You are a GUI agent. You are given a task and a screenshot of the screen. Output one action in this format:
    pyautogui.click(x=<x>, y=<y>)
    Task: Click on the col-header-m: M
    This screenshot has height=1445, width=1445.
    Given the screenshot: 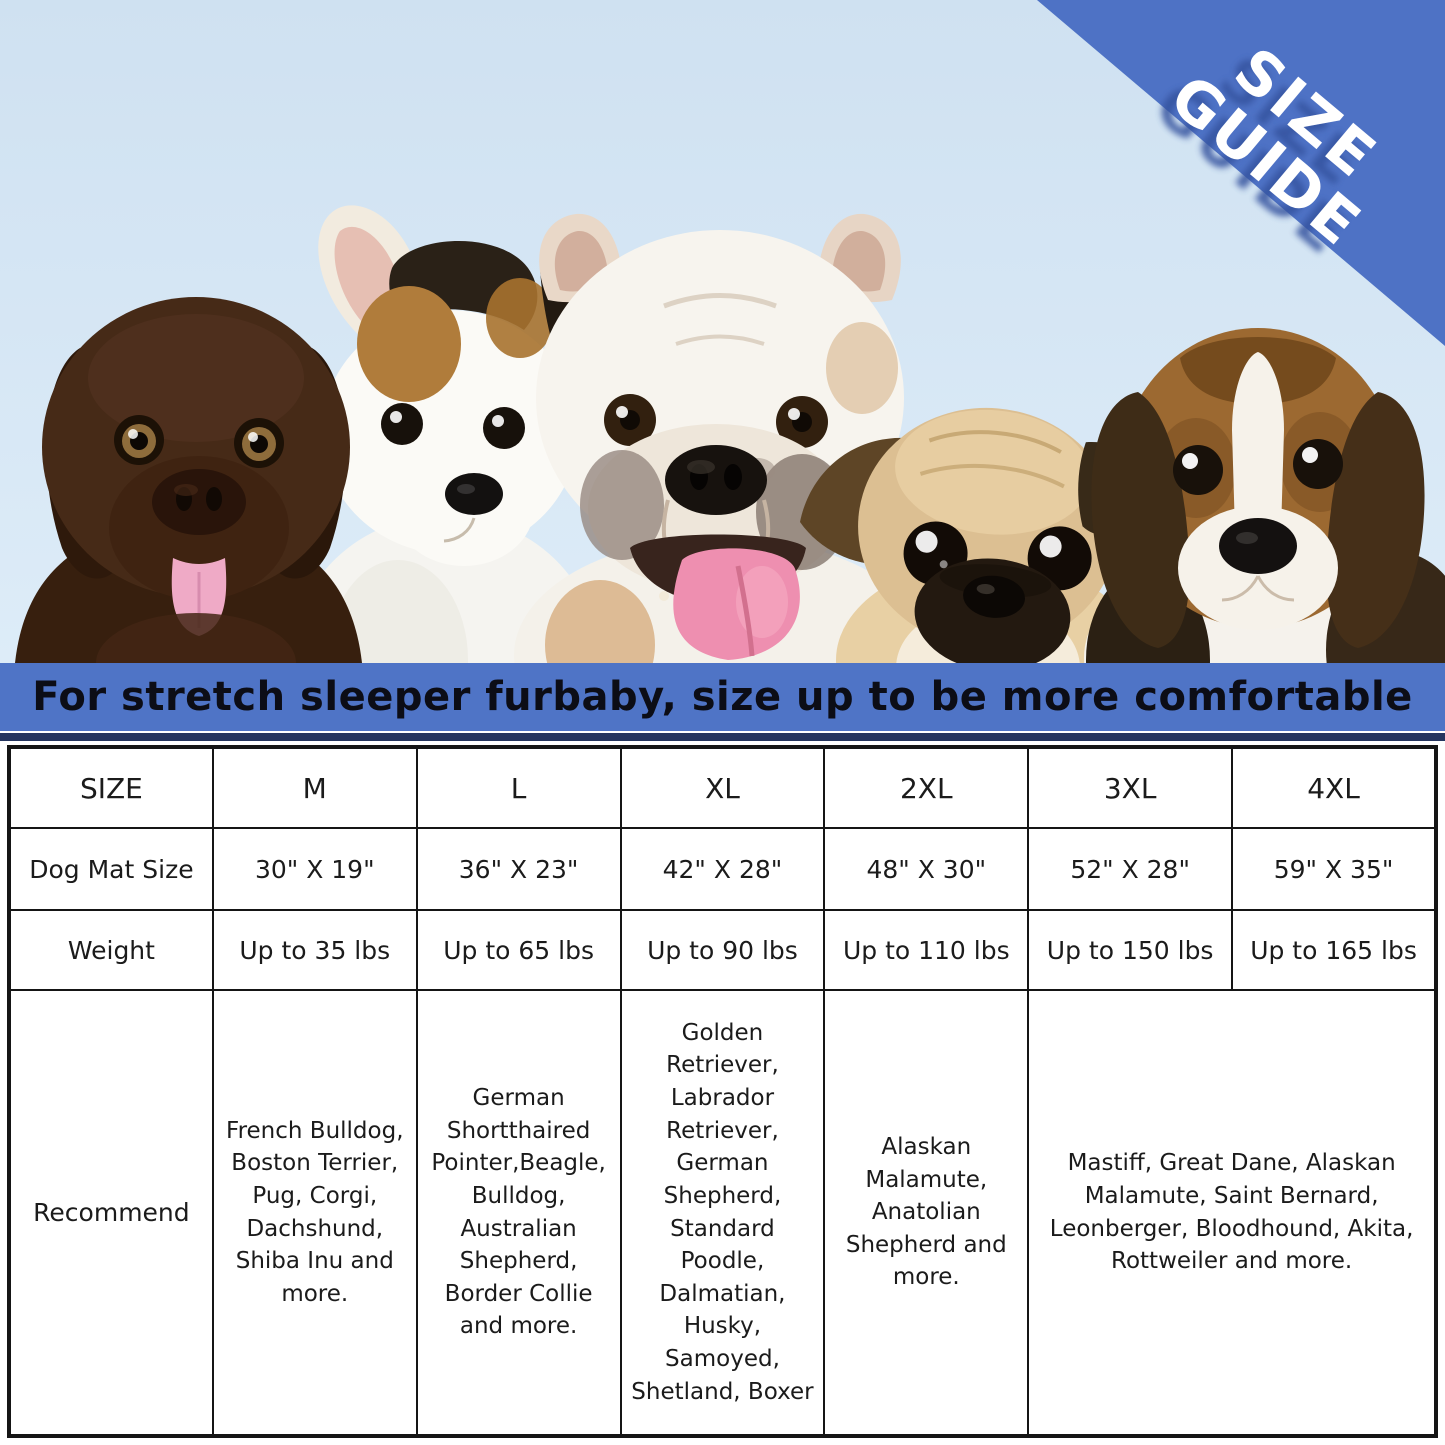 What is the action you would take?
    pyautogui.click(x=314, y=787)
    